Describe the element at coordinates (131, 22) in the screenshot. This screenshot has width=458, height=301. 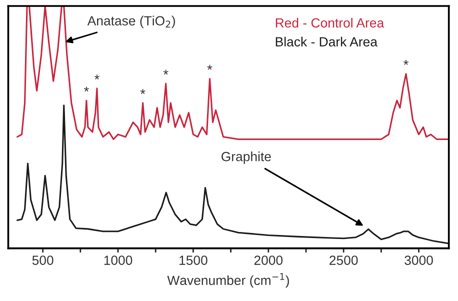
I see `annotation: Anatase (TiO$_{2}$)` at that location.